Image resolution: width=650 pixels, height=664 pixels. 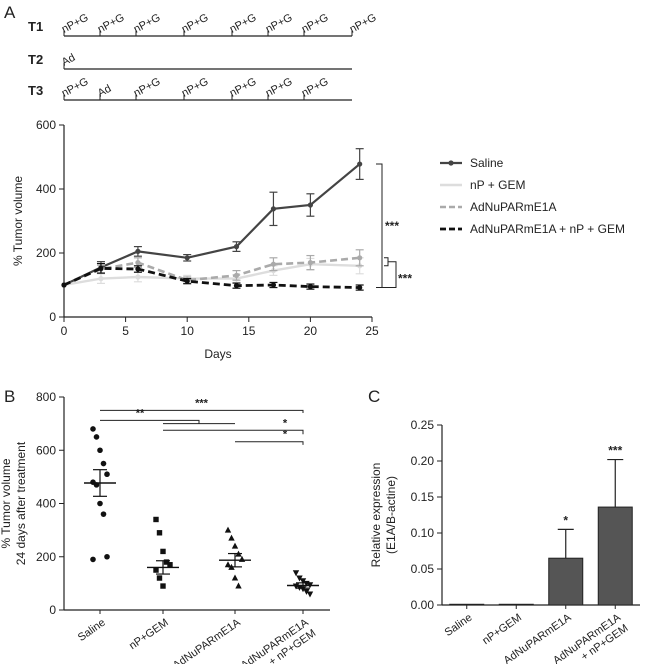 I want to click on category-label: AdNuPARmE1A+ nP+GEM, so click(x=279, y=640).